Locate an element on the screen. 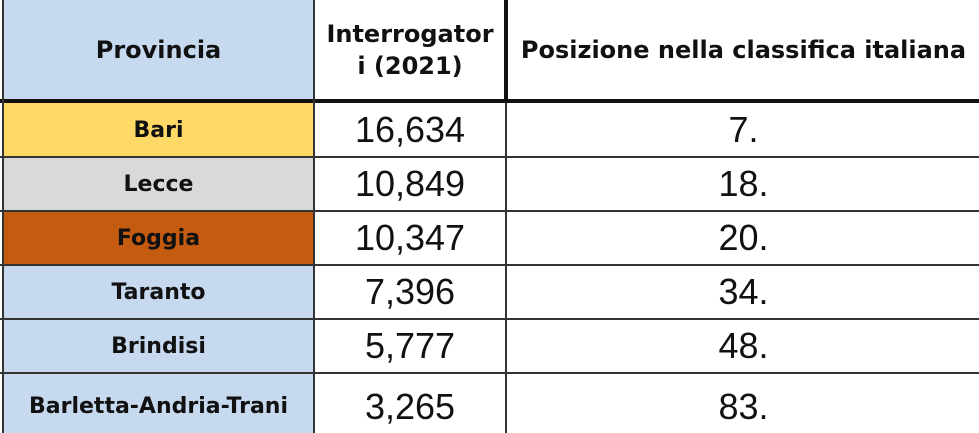 This screenshot has height=433, width=979. rank-cell-text: 18. is located at coordinates (743, 183).